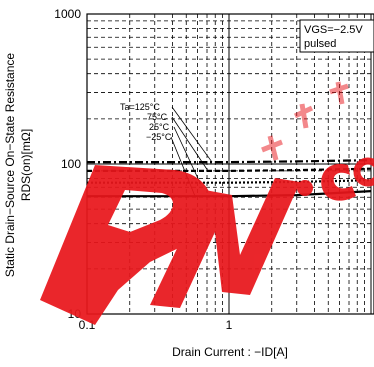 Image resolution: width=374 pixels, height=367 pixels. What do you see at coordinates (225, 243) in the screenshot?
I see `watermark-n-shape` at bounding box center [225, 243].